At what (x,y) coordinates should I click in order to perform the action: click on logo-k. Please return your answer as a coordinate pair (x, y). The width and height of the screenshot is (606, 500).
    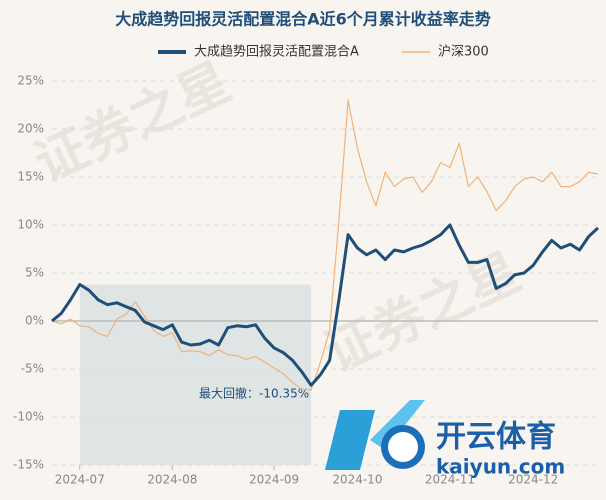
    Looking at the image, I should click on (350, 440).